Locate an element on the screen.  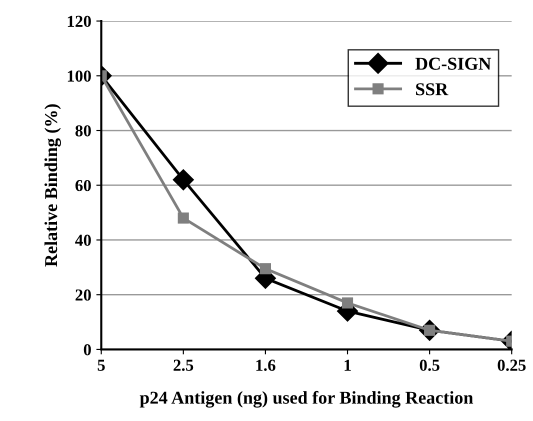
y-tick-label: 60 is located at coordinates (83, 186).